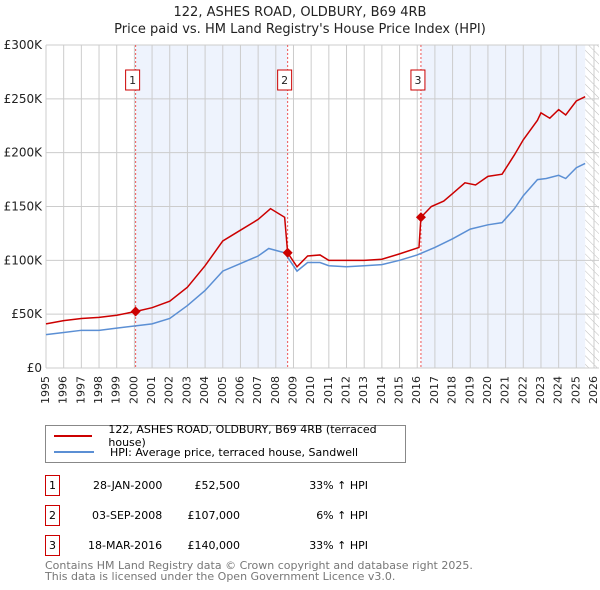  What do you see at coordinates (204, 390) in the screenshot?
I see `x-tick-label: 2004` at bounding box center [204, 390].